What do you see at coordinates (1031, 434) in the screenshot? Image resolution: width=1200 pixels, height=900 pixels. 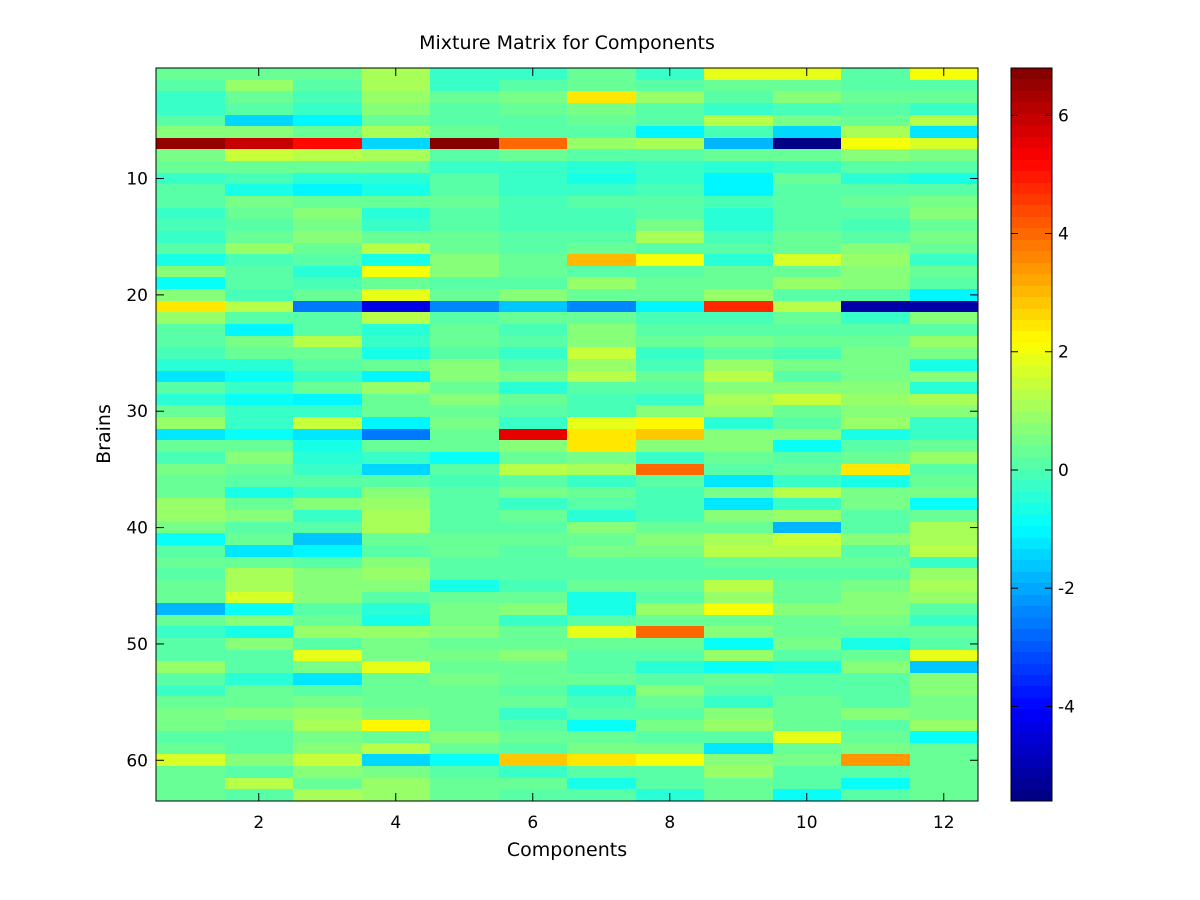 I see `colorbar-border` at bounding box center [1031, 434].